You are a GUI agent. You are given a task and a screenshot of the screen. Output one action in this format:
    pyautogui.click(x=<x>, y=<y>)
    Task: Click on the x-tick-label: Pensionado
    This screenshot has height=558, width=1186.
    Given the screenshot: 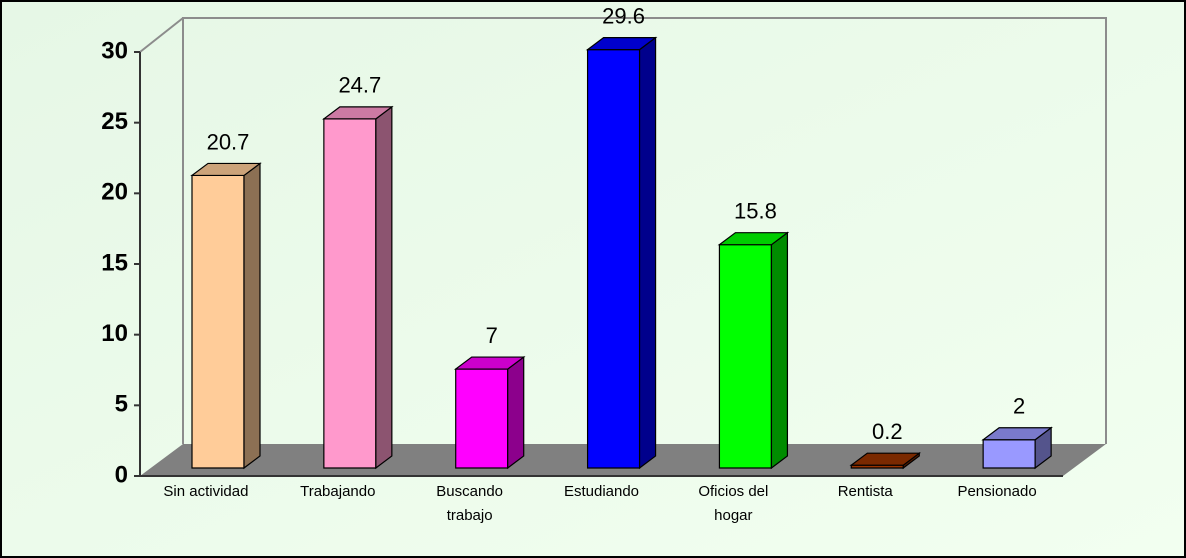 What is the action you would take?
    pyautogui.click(x=997, y=491)
    